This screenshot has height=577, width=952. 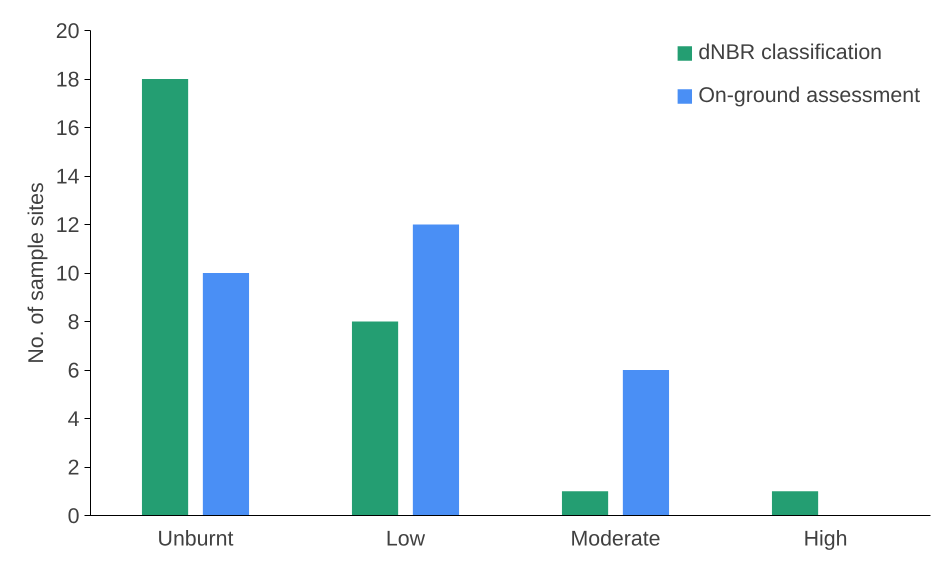 What do you see at coordinates (68, 225) in the screenshot?
I see `y-tick-label: 12` at bounding box center [68, 225].